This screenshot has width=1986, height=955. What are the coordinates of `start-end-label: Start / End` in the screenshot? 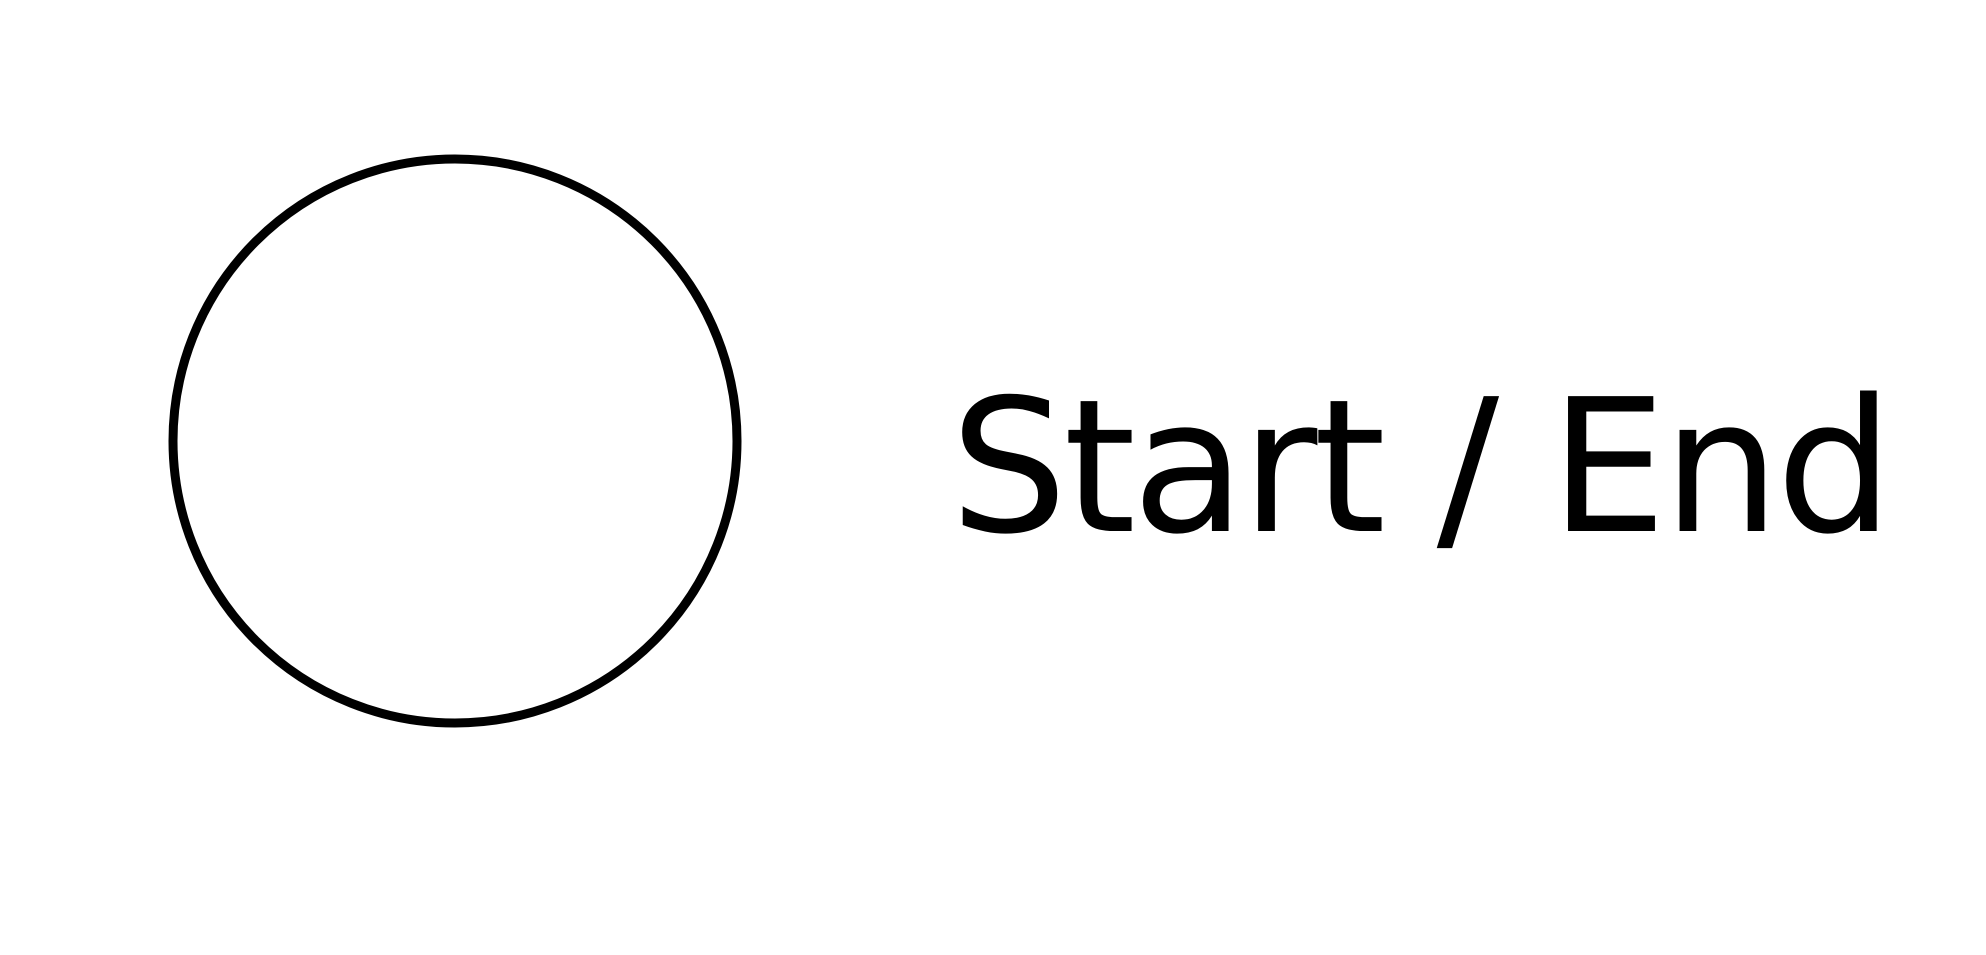 It's located at (1421, 467).